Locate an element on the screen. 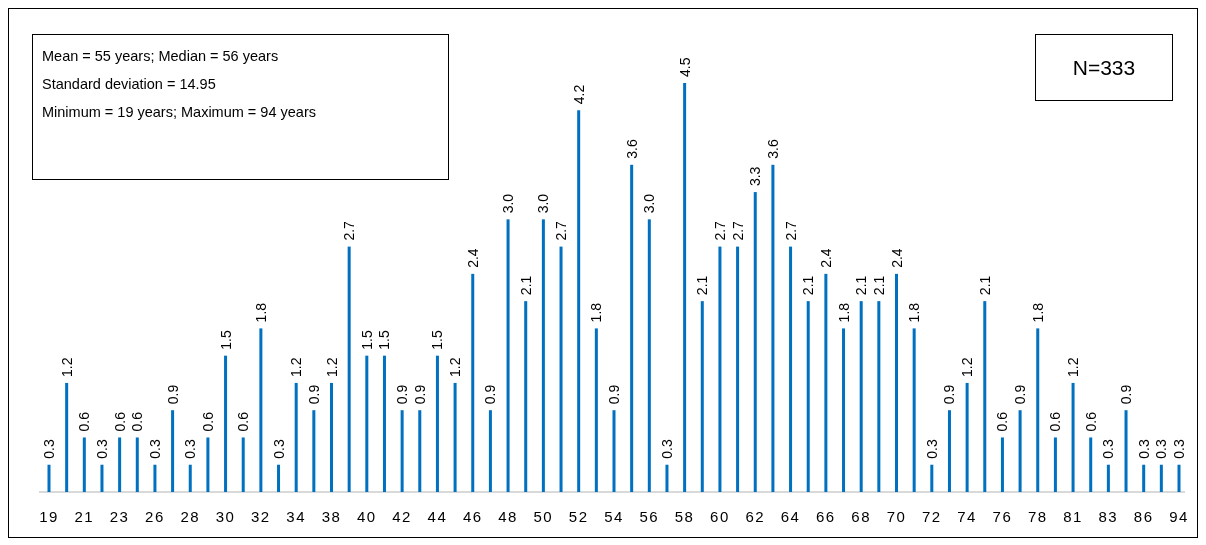 Image resolution: width=1206 pixels, height=545 pixels. data-label: 4.5 is located at coordinates (684, 67).